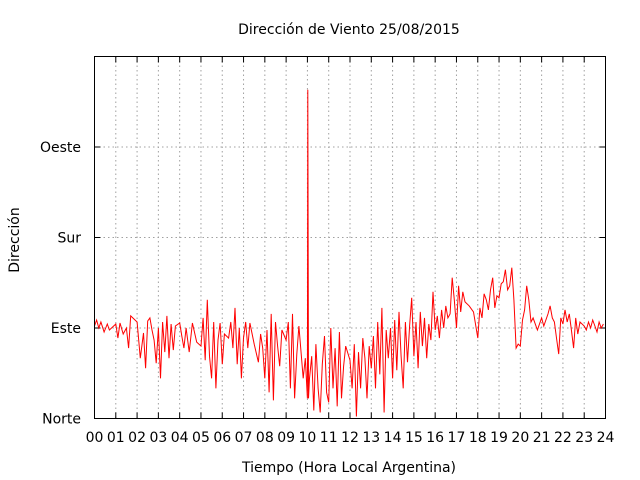  Describe the element at coordinates (60, 148) in the screenshot. I see `y-tick-label: Oeste` at that location.